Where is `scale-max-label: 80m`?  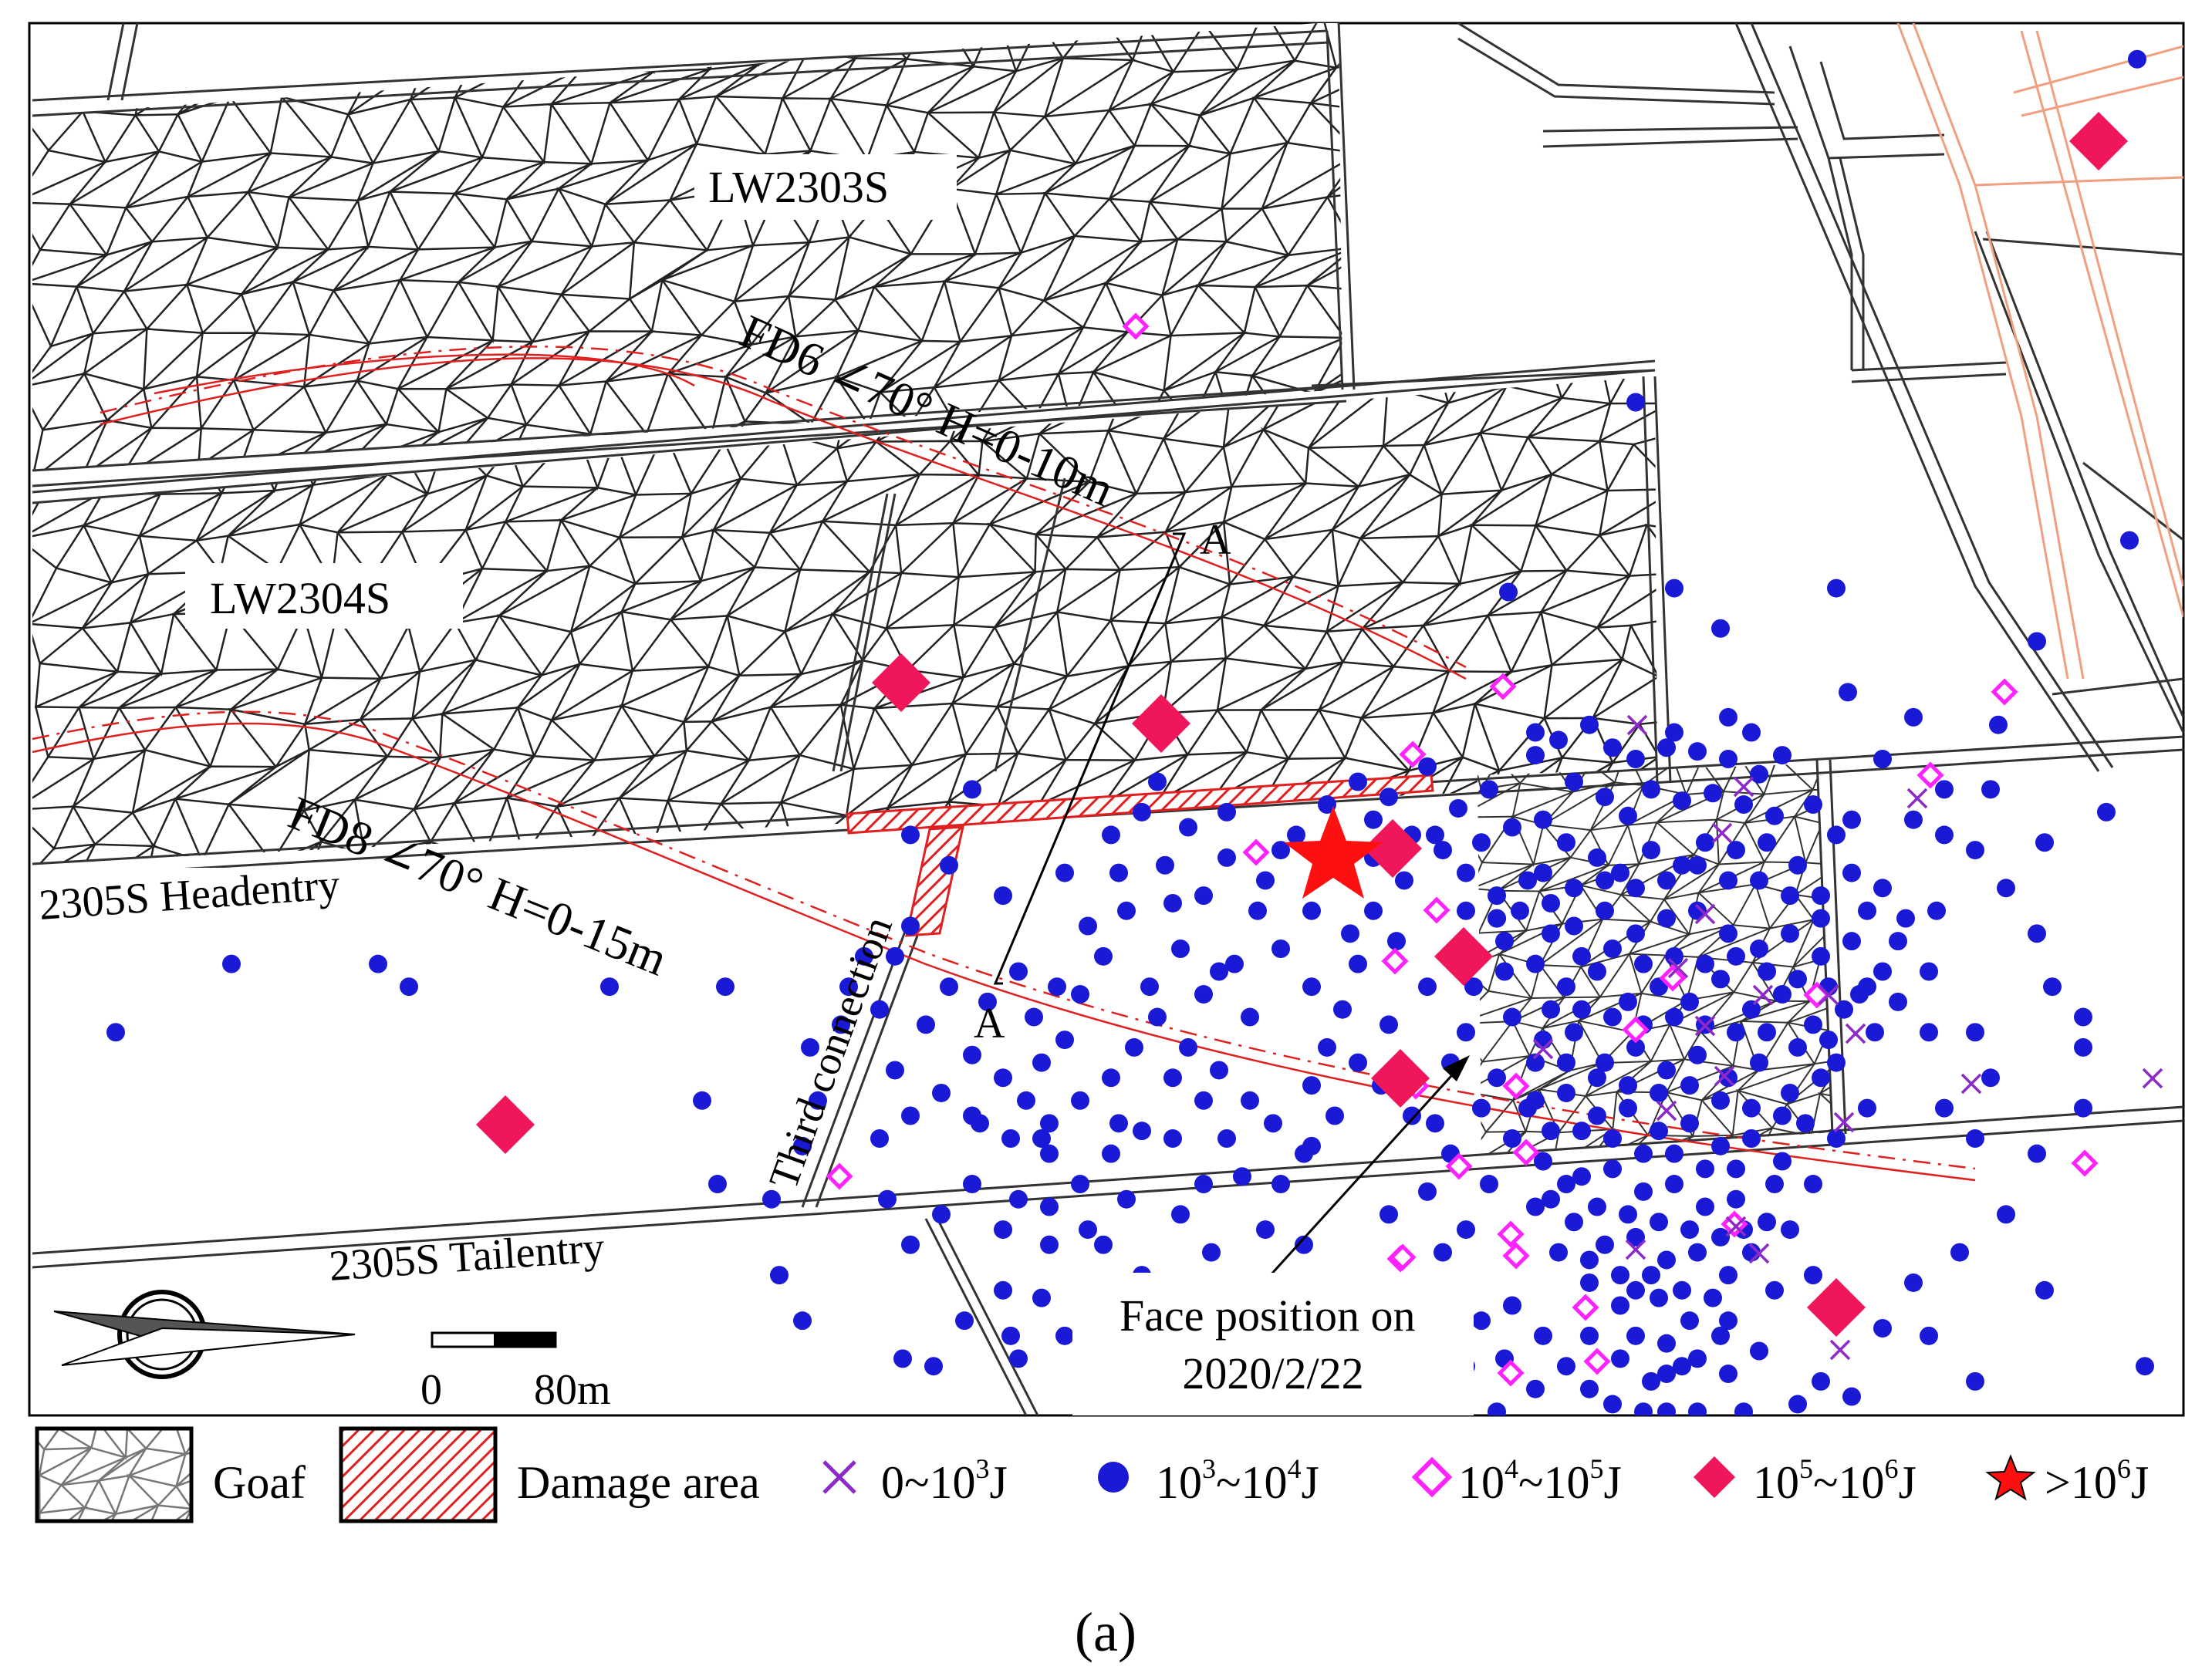 scale-max-label: 80m is located at coordinates (572, 1390).